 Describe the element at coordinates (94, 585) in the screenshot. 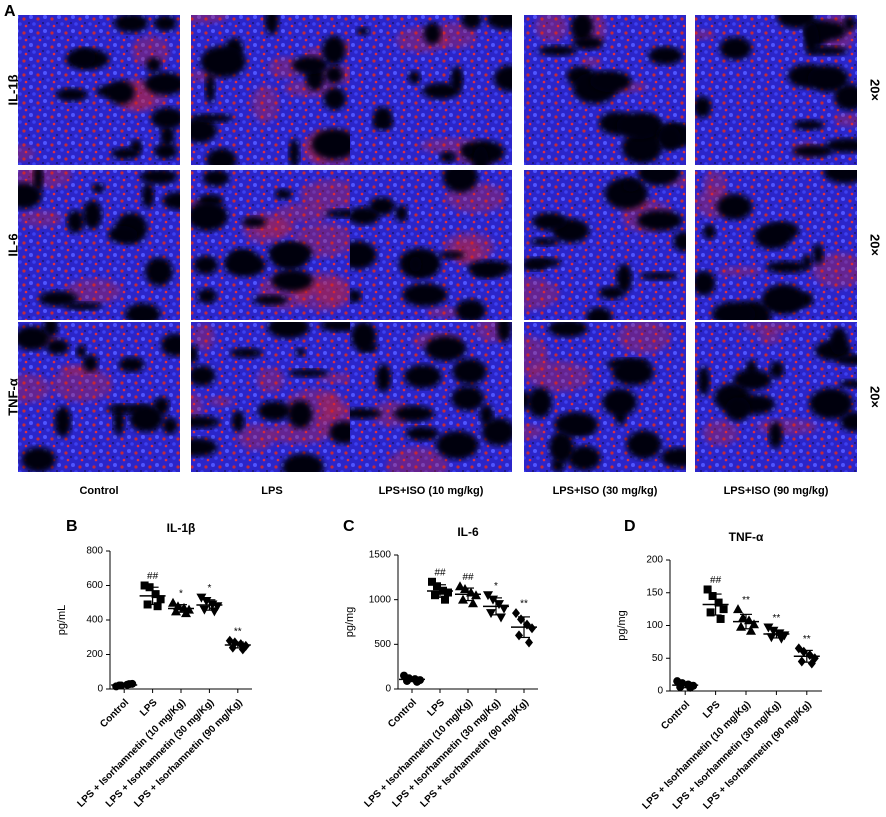

I see `y-tick-label: 600` at that location.